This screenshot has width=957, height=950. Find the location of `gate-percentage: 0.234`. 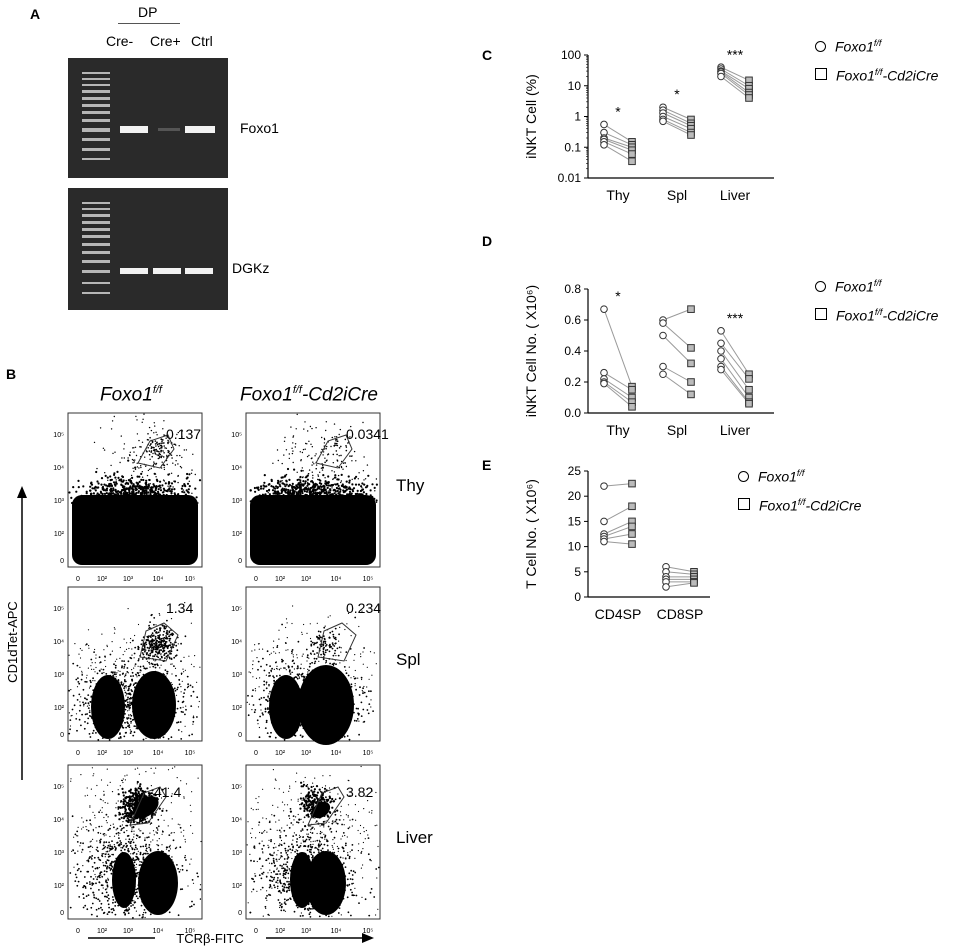

gate-percentage: 0.234 is located at coordinates (363, 608).